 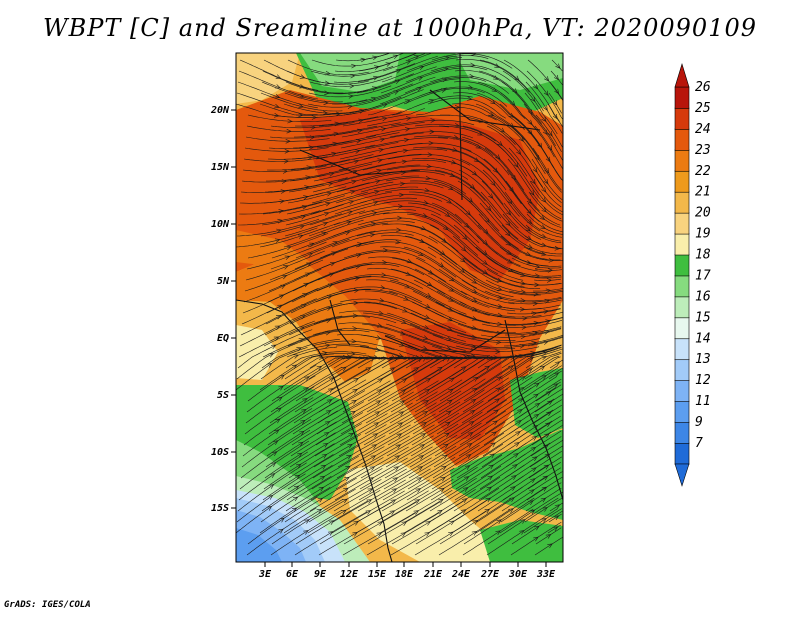 I want to click on wbpt-shade-region, so click(x=536, y=403).